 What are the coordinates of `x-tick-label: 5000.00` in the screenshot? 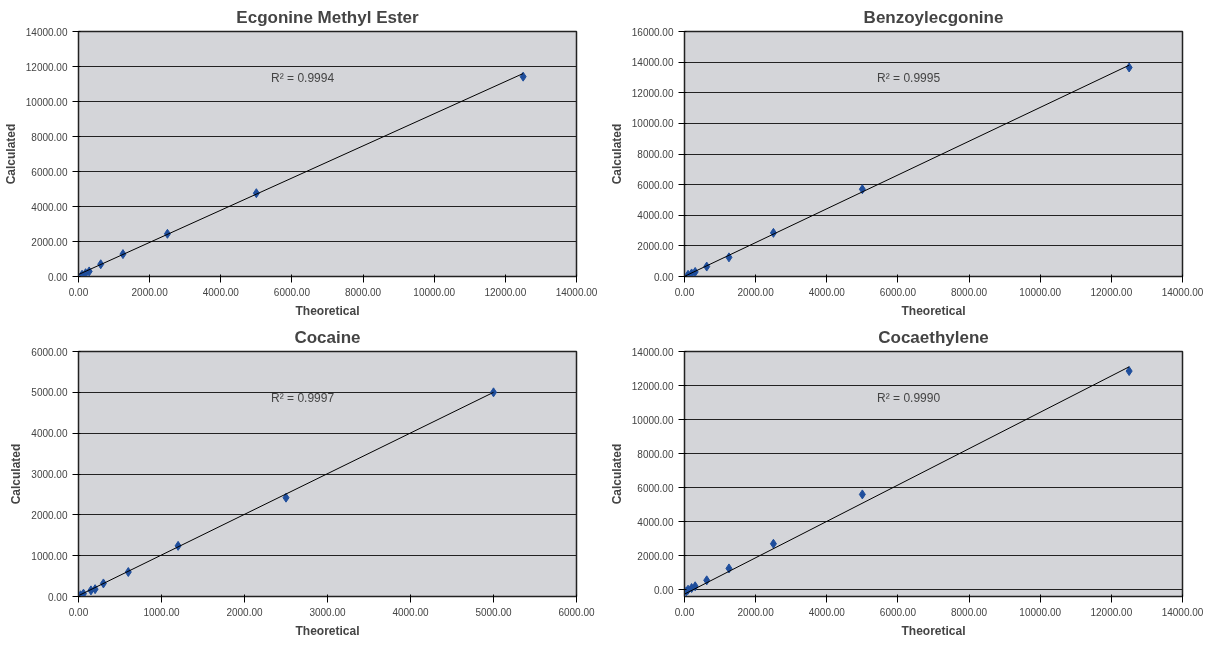 It's located at (494, 612).